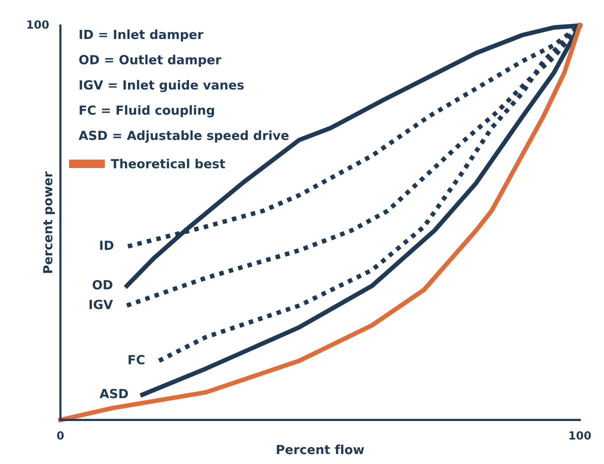 Image resolution: width=604 pixels, height=464 pixels. What do you see at coordinates (168, 163) in the screenshot?
I see `legend-label: Theoretical best` at bounding box center [168, 163].